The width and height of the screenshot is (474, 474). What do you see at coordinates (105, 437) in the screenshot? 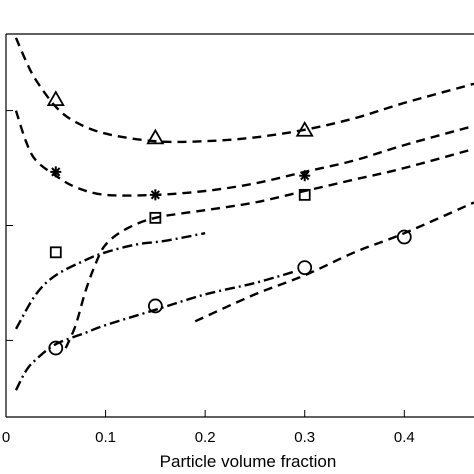
I see `x-tick-label: 0.1` at bounding box center [105, 437].